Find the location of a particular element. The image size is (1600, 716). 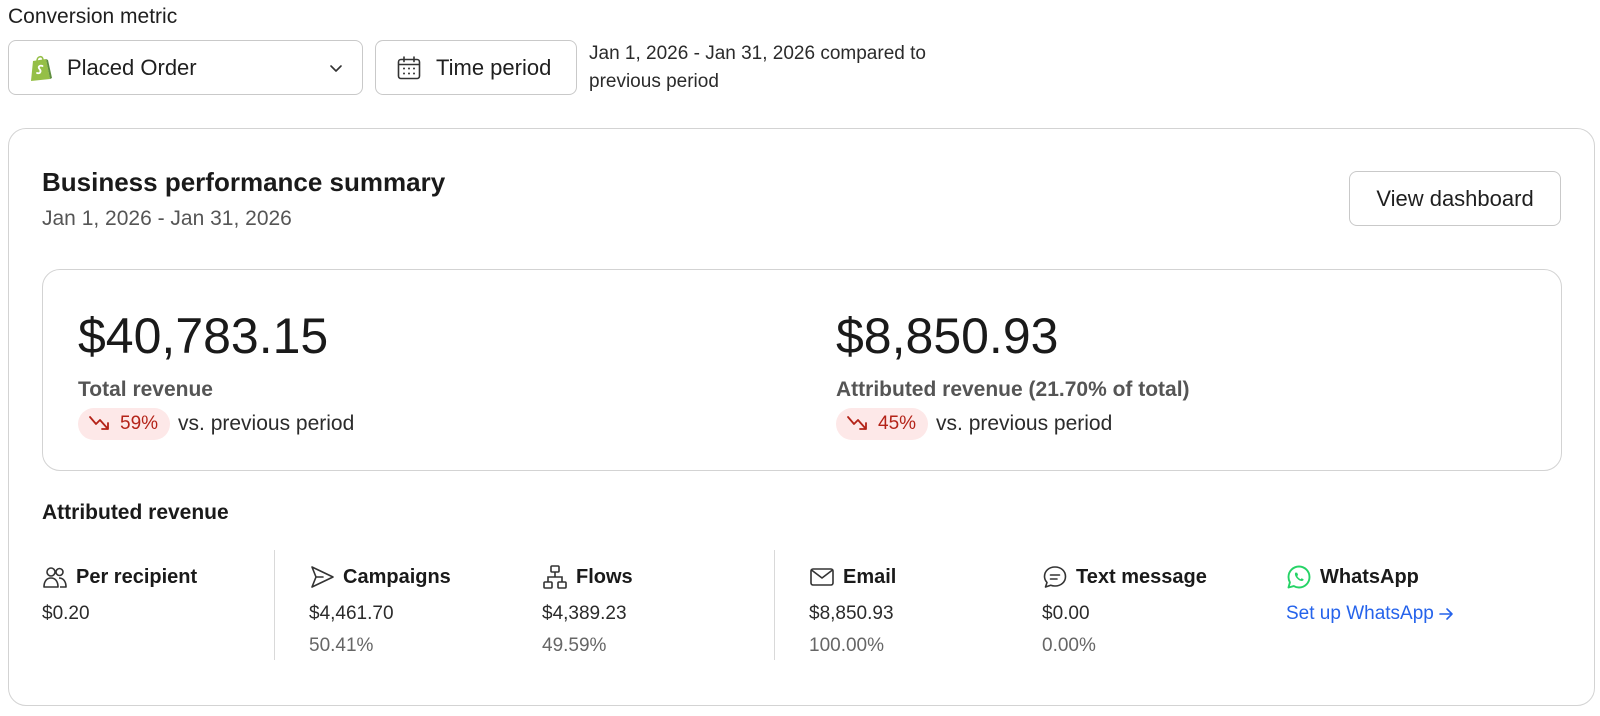

flows-label: Flows is located at coordinates (604, 576).